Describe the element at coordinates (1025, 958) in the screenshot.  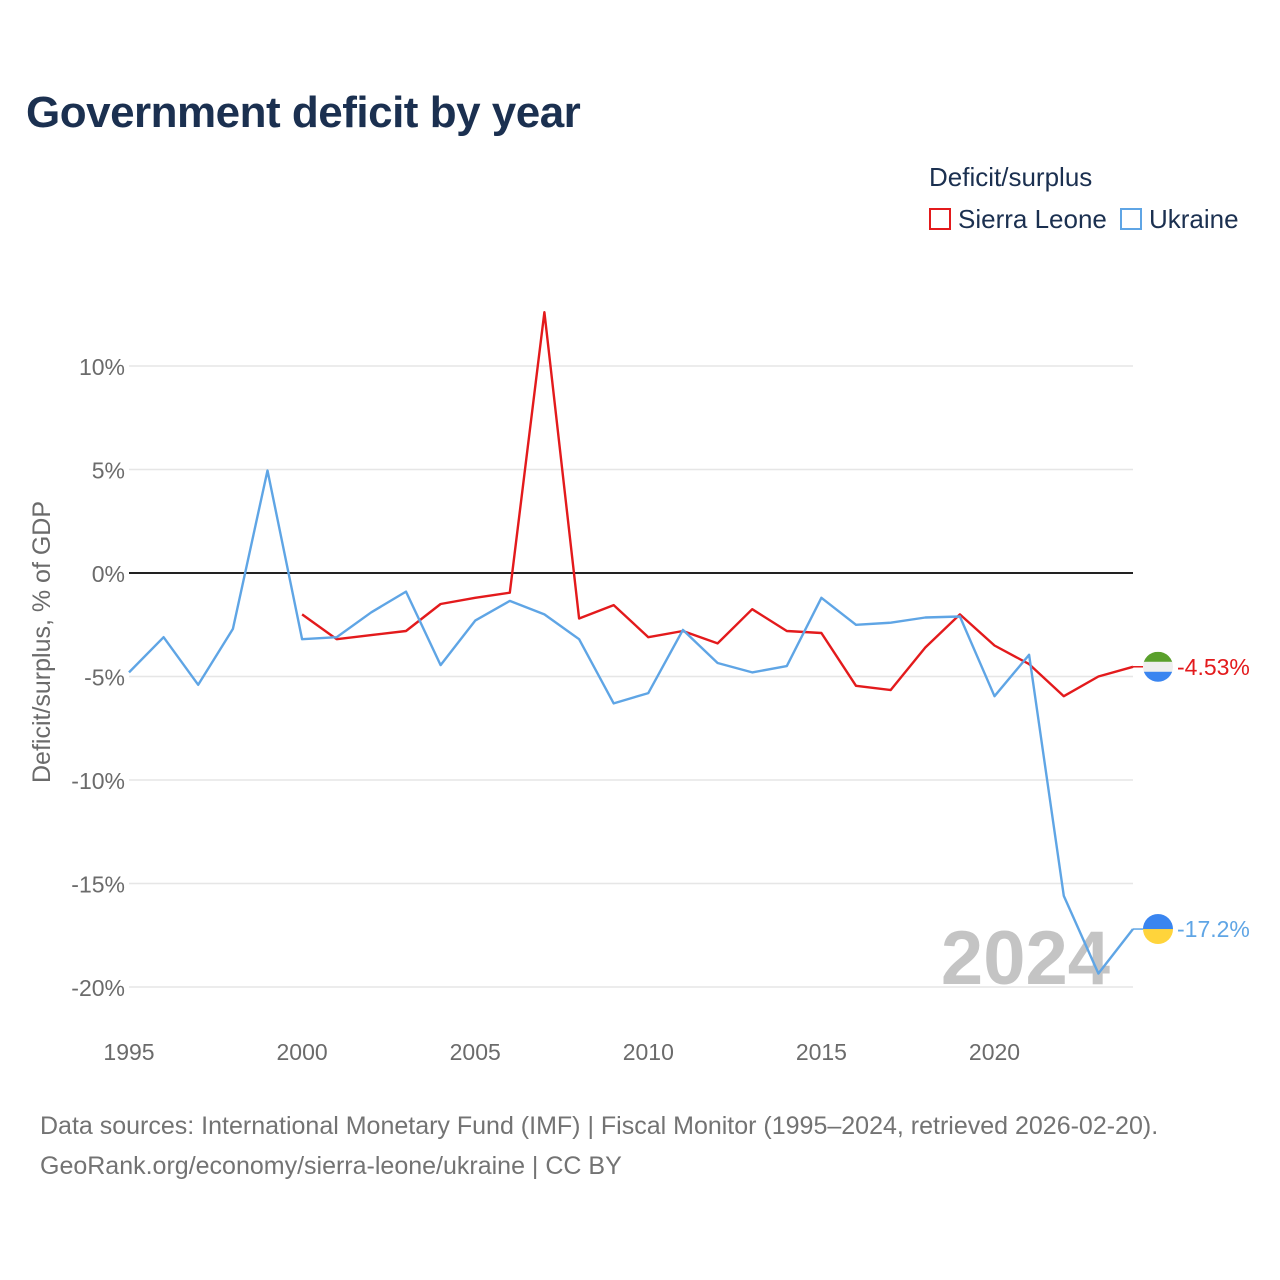
I see `year-watermark: 2024` at that location.